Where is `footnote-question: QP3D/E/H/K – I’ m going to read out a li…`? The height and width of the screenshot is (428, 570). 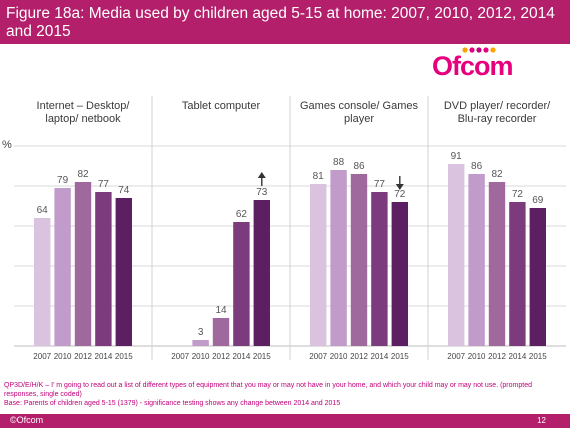
footnote-question: QP3D/E/H/K – I’ m going to read out a li… is located at coordinates (268, 390).